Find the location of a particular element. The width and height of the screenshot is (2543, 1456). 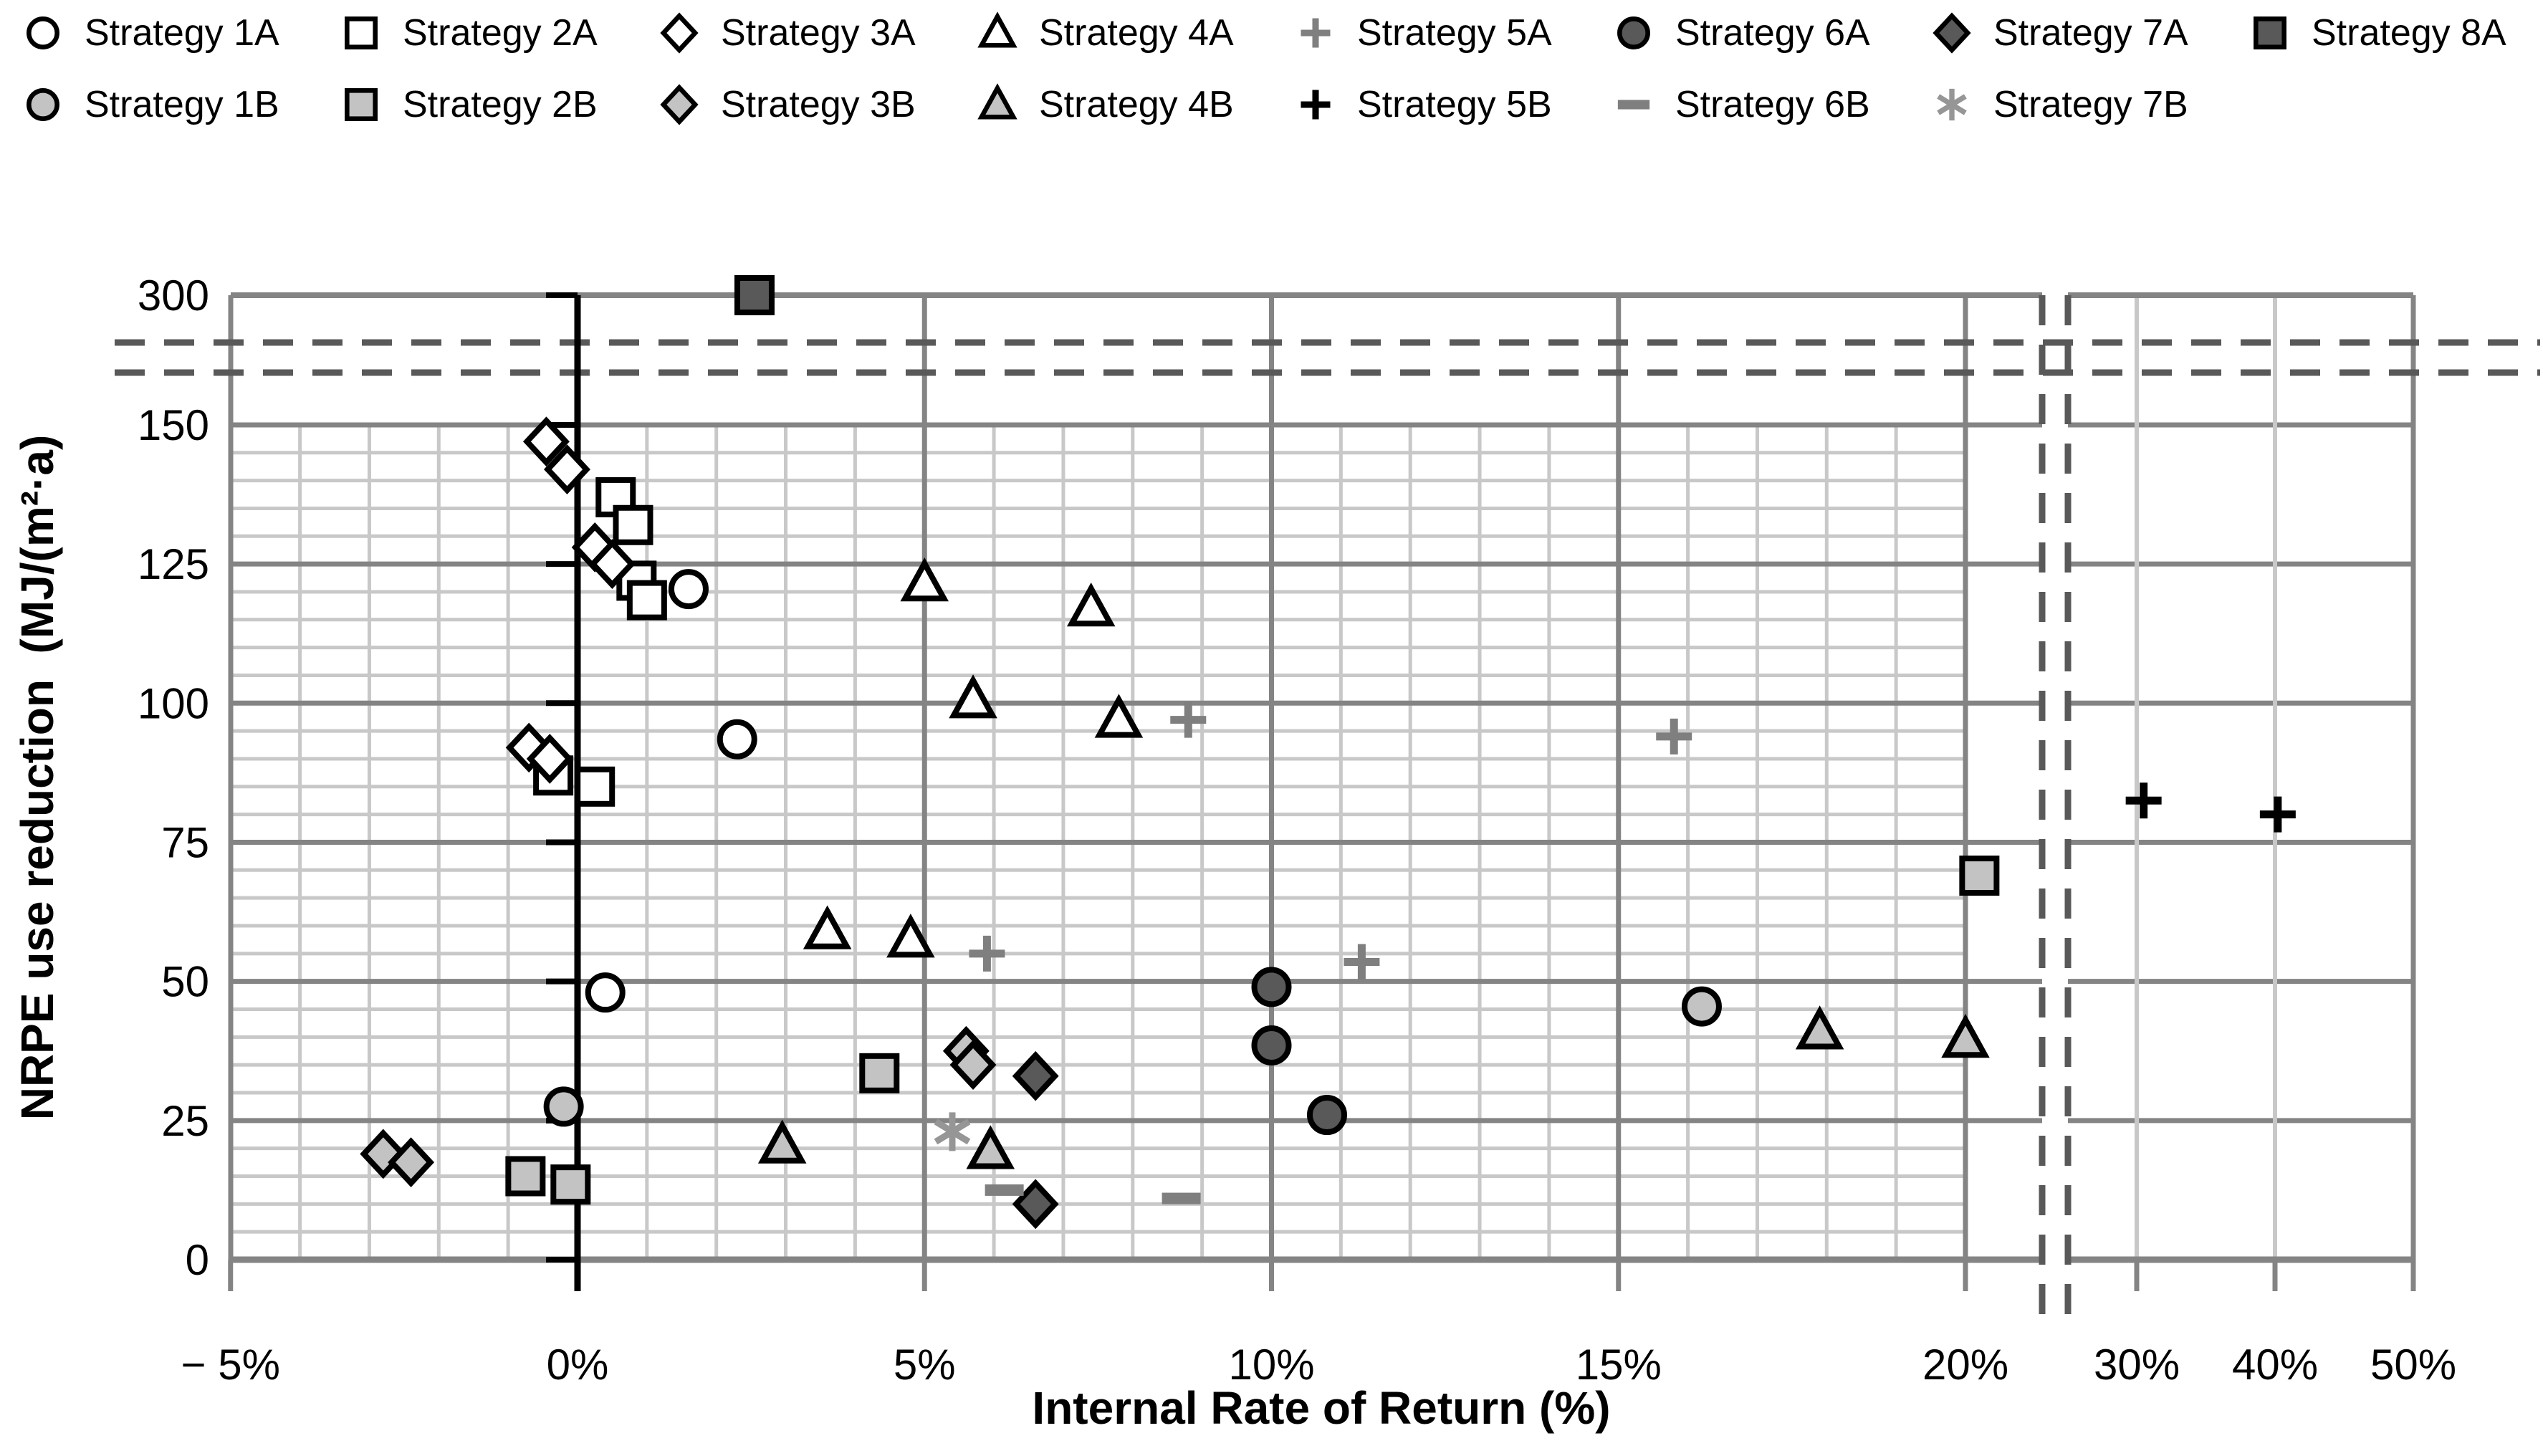

svg-text: 50% is located at coordinates (2413, 1365).